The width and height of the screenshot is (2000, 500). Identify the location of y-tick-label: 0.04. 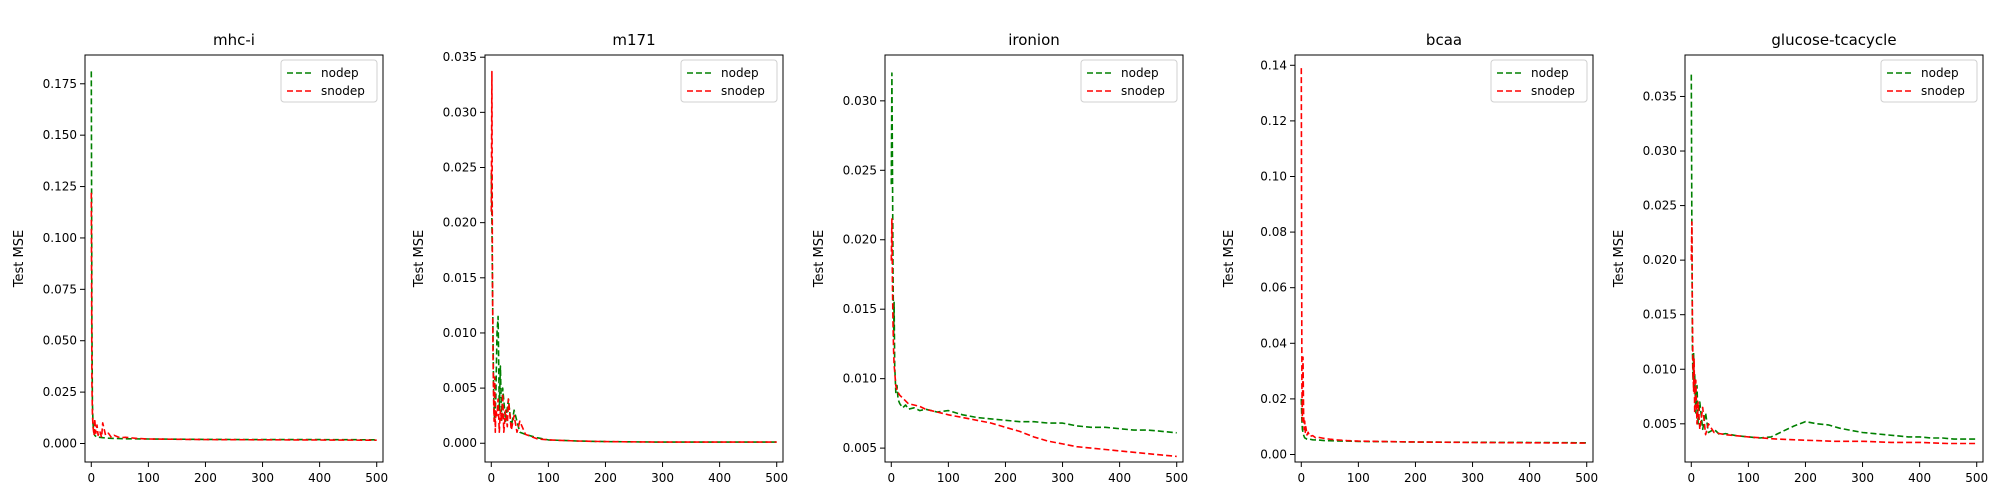
(1273, 343).